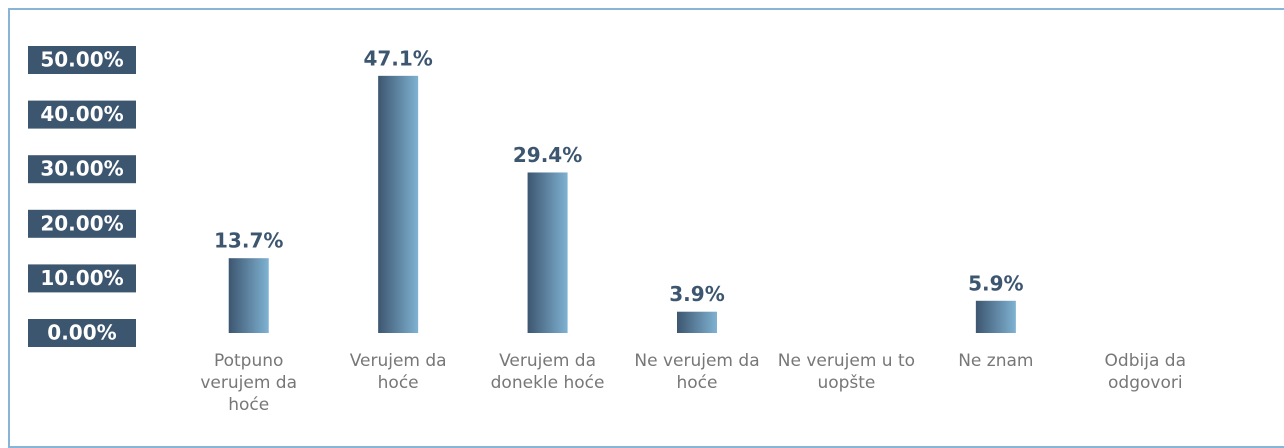 The width and height of the screenshot is (1284, 448). I want to click on x-tick-label: Ne znam, so click(996, 361).